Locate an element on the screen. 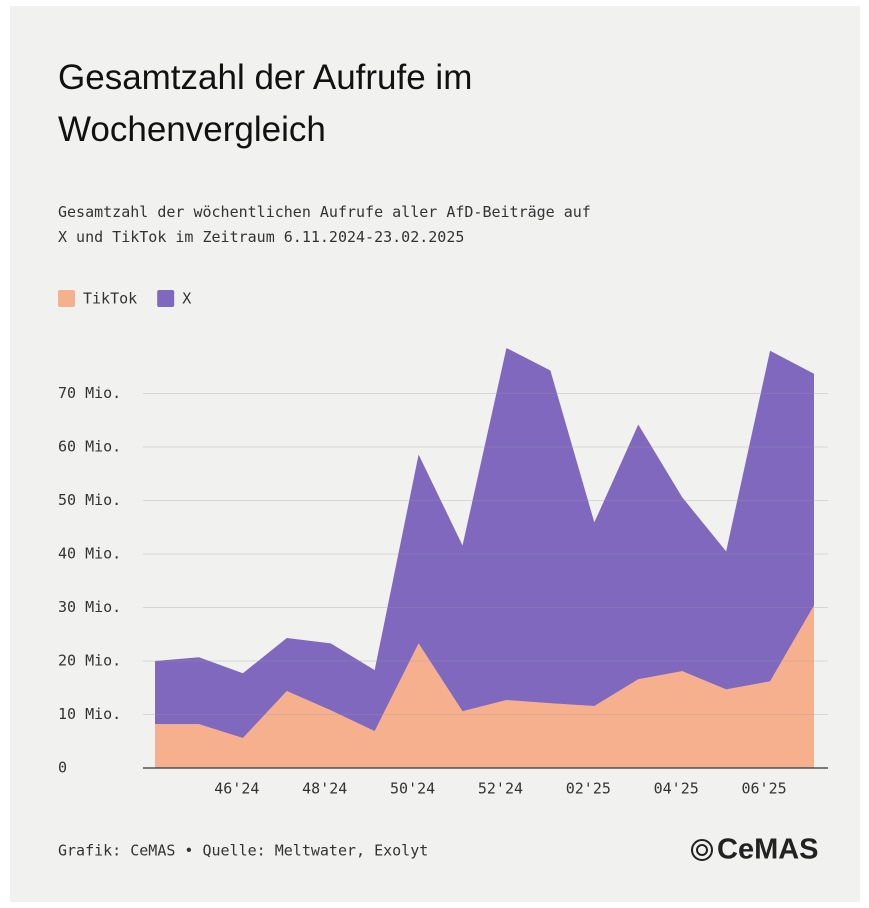 The width and height of the screenshot is (869, 908). y-tick-label: 20 Mio. is located at coordinates (89, 661).